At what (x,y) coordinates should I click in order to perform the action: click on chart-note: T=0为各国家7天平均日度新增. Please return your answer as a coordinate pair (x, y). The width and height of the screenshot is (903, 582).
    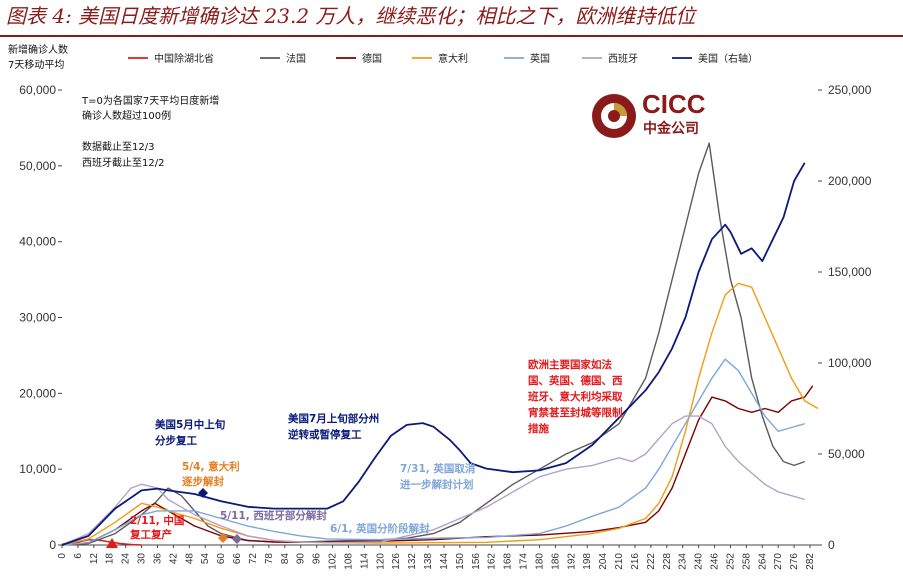
    Looking at the image, I should click on (150, 100).